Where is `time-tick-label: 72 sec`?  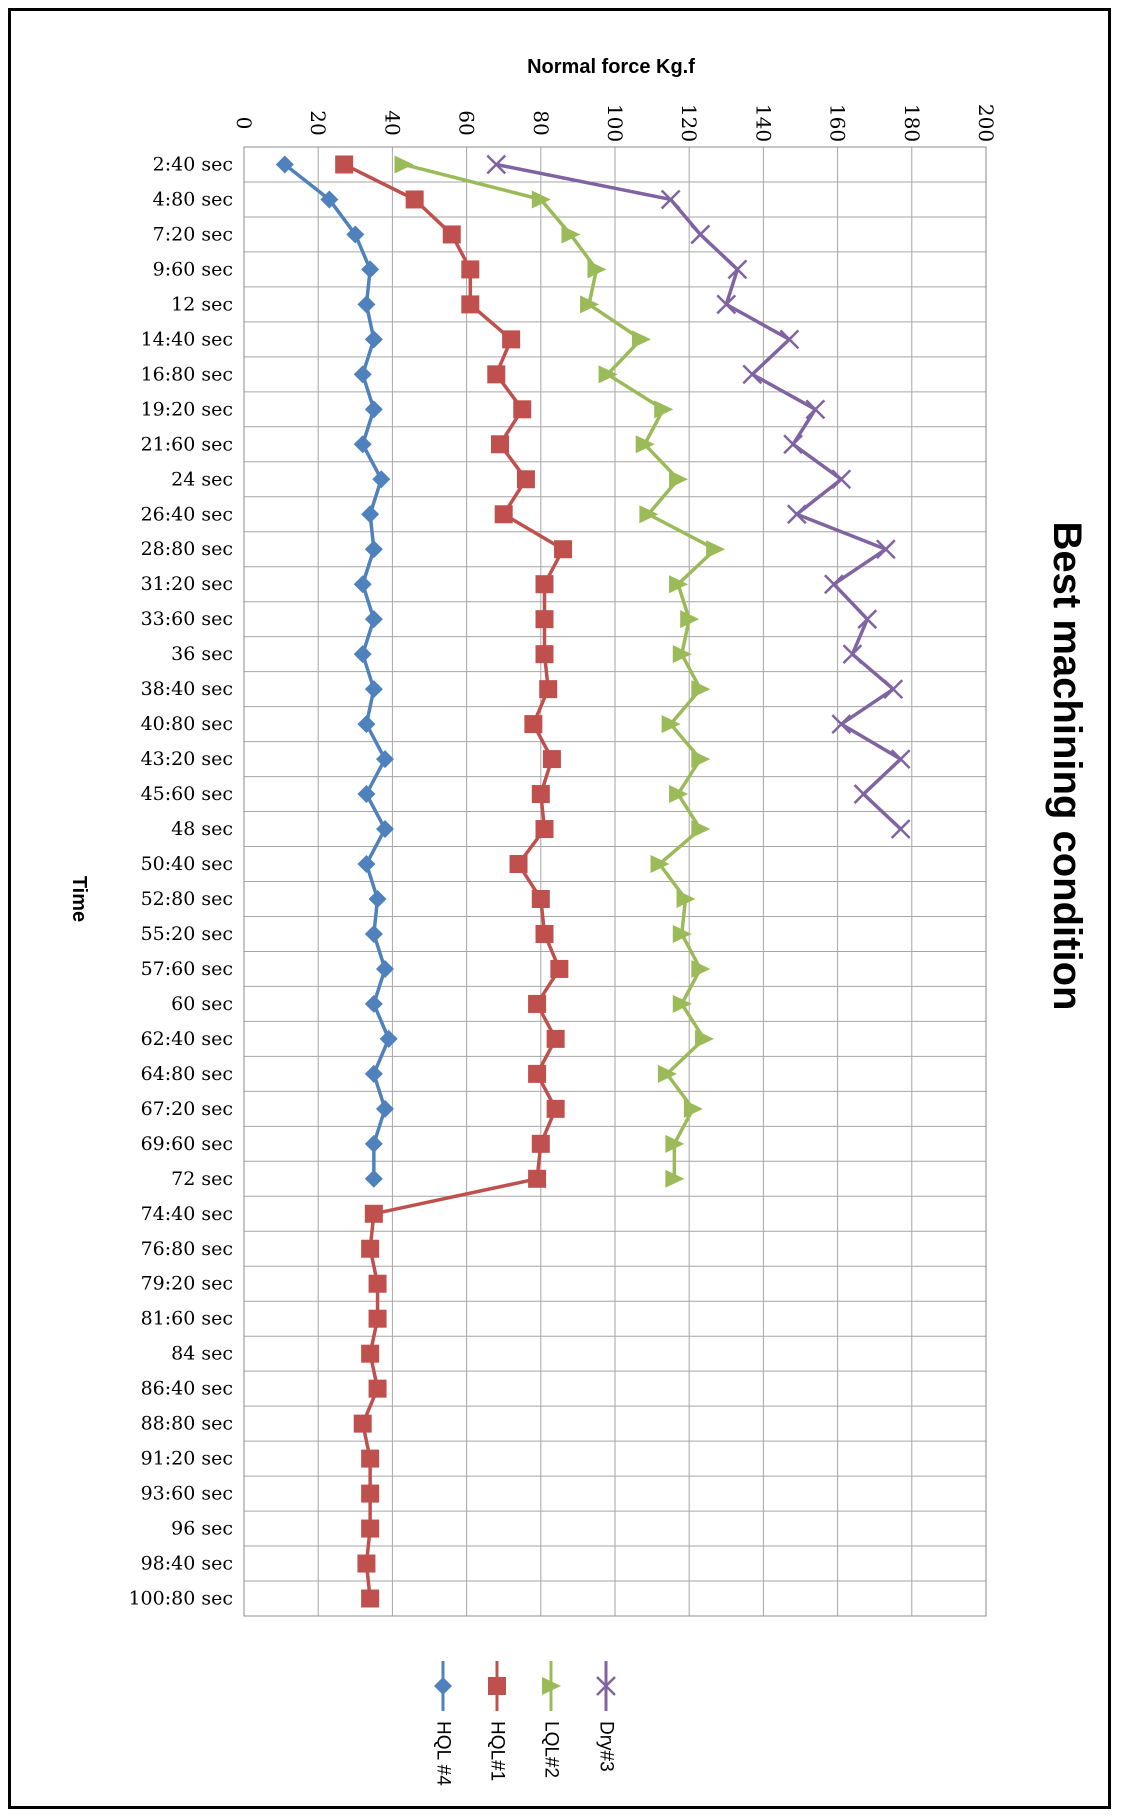 time-tick-label: 72 sec is located at coordinates (202, 1179).